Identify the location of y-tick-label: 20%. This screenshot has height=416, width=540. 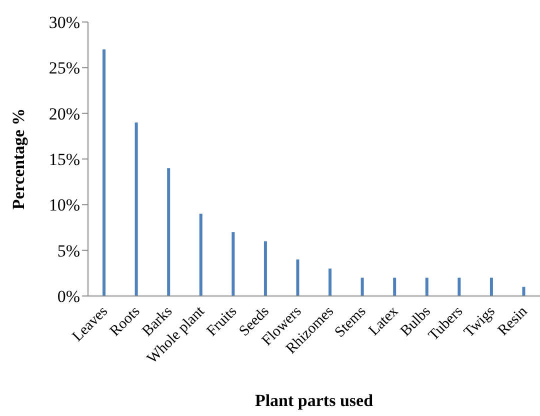
(64, 114).